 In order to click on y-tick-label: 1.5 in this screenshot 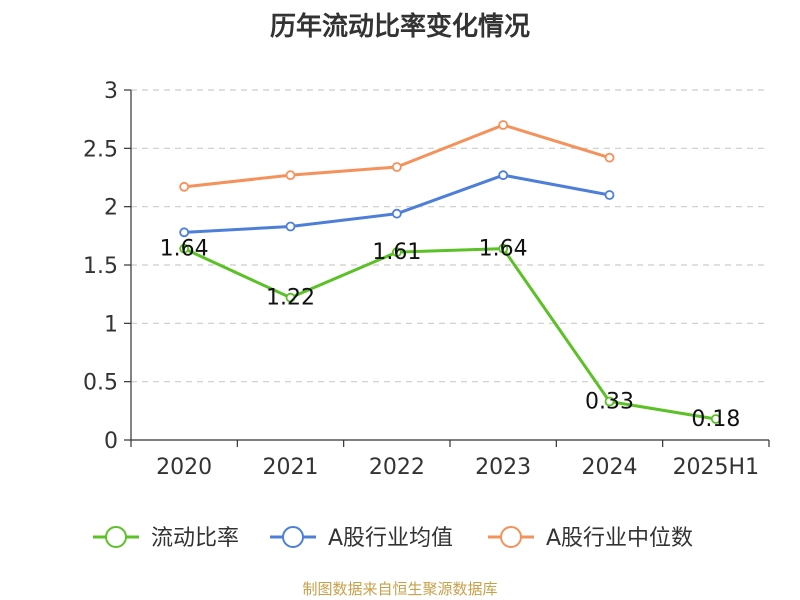, I will do `click(100, 266)`.